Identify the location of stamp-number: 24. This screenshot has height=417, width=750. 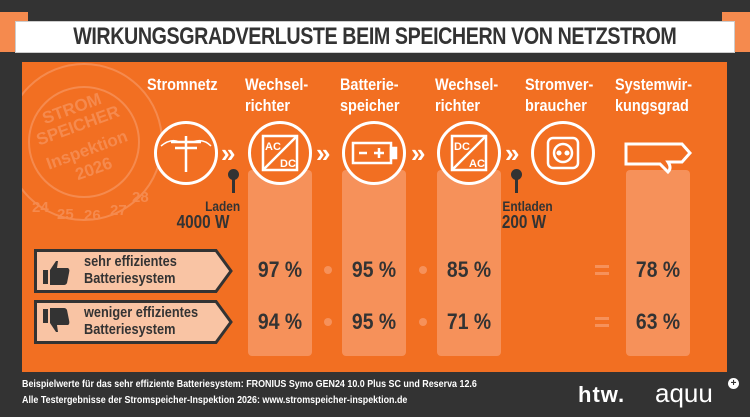
(40, 207).